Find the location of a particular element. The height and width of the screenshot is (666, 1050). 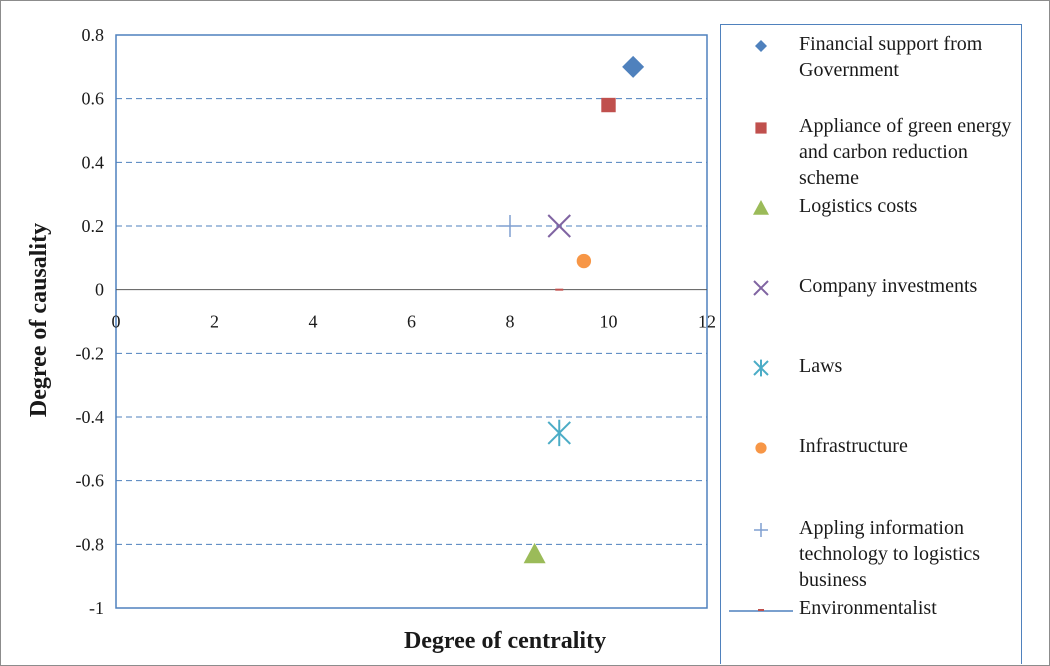

x-tick-label: 2 is located at coordinates (214, 322).